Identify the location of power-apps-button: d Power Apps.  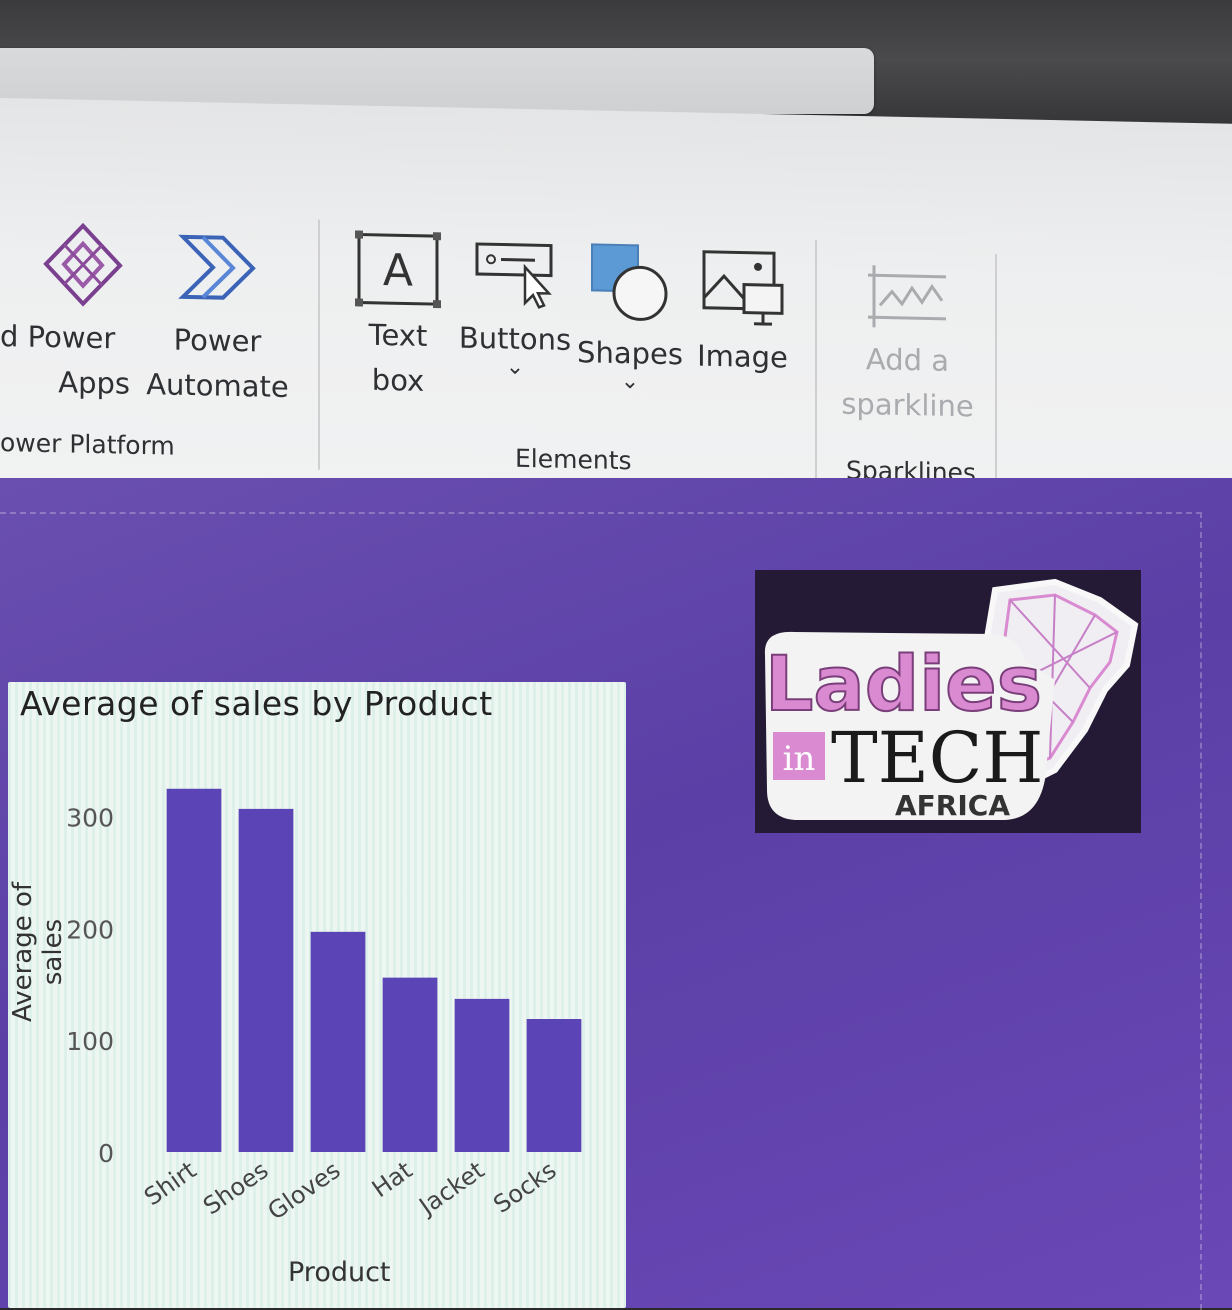
(65, 312).